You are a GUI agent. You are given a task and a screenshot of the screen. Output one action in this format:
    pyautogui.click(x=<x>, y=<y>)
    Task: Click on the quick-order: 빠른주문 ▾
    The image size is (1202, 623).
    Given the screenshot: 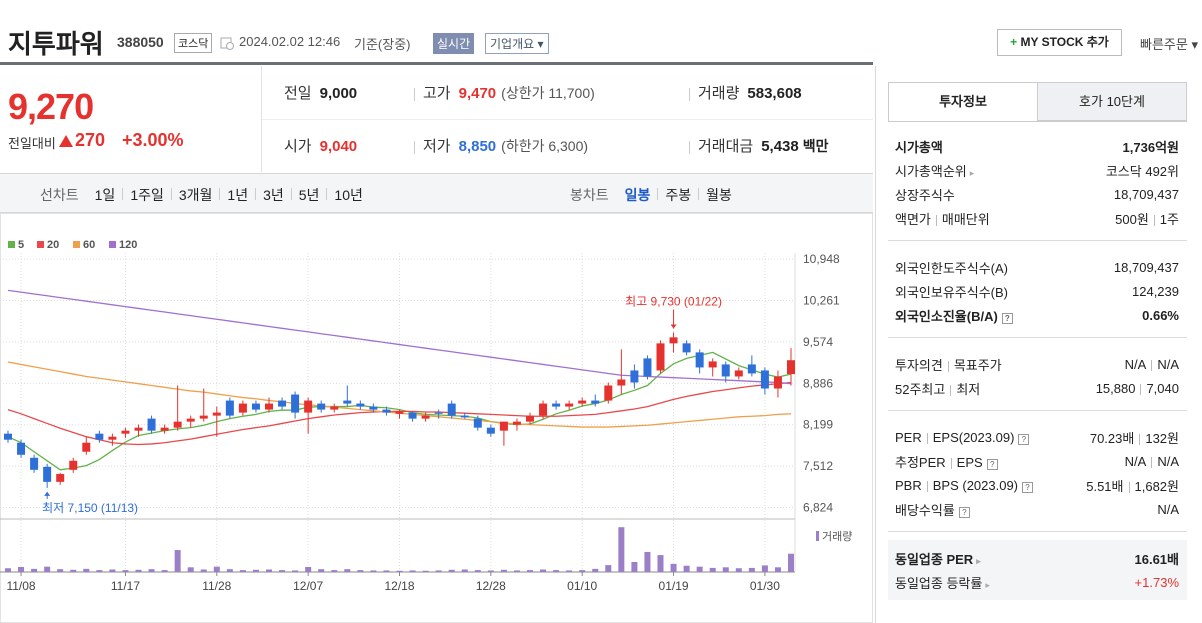 What is the action you would take?
    pyautogui.click(x=1169, y=44)
    